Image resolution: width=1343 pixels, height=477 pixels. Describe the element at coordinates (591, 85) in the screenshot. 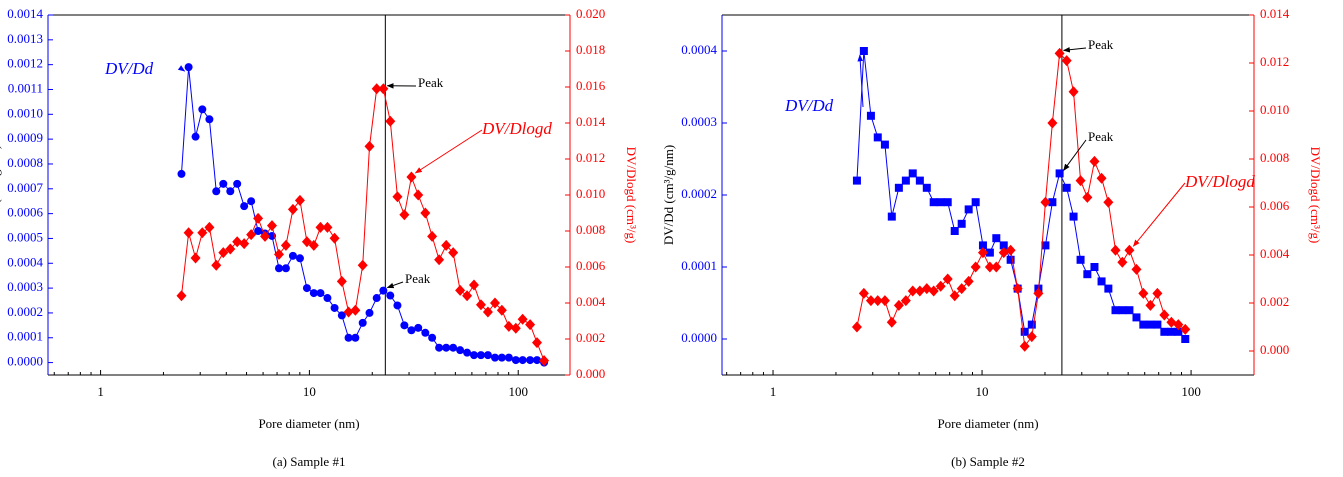

I see `y2-tick-label: 0.016` at that location.